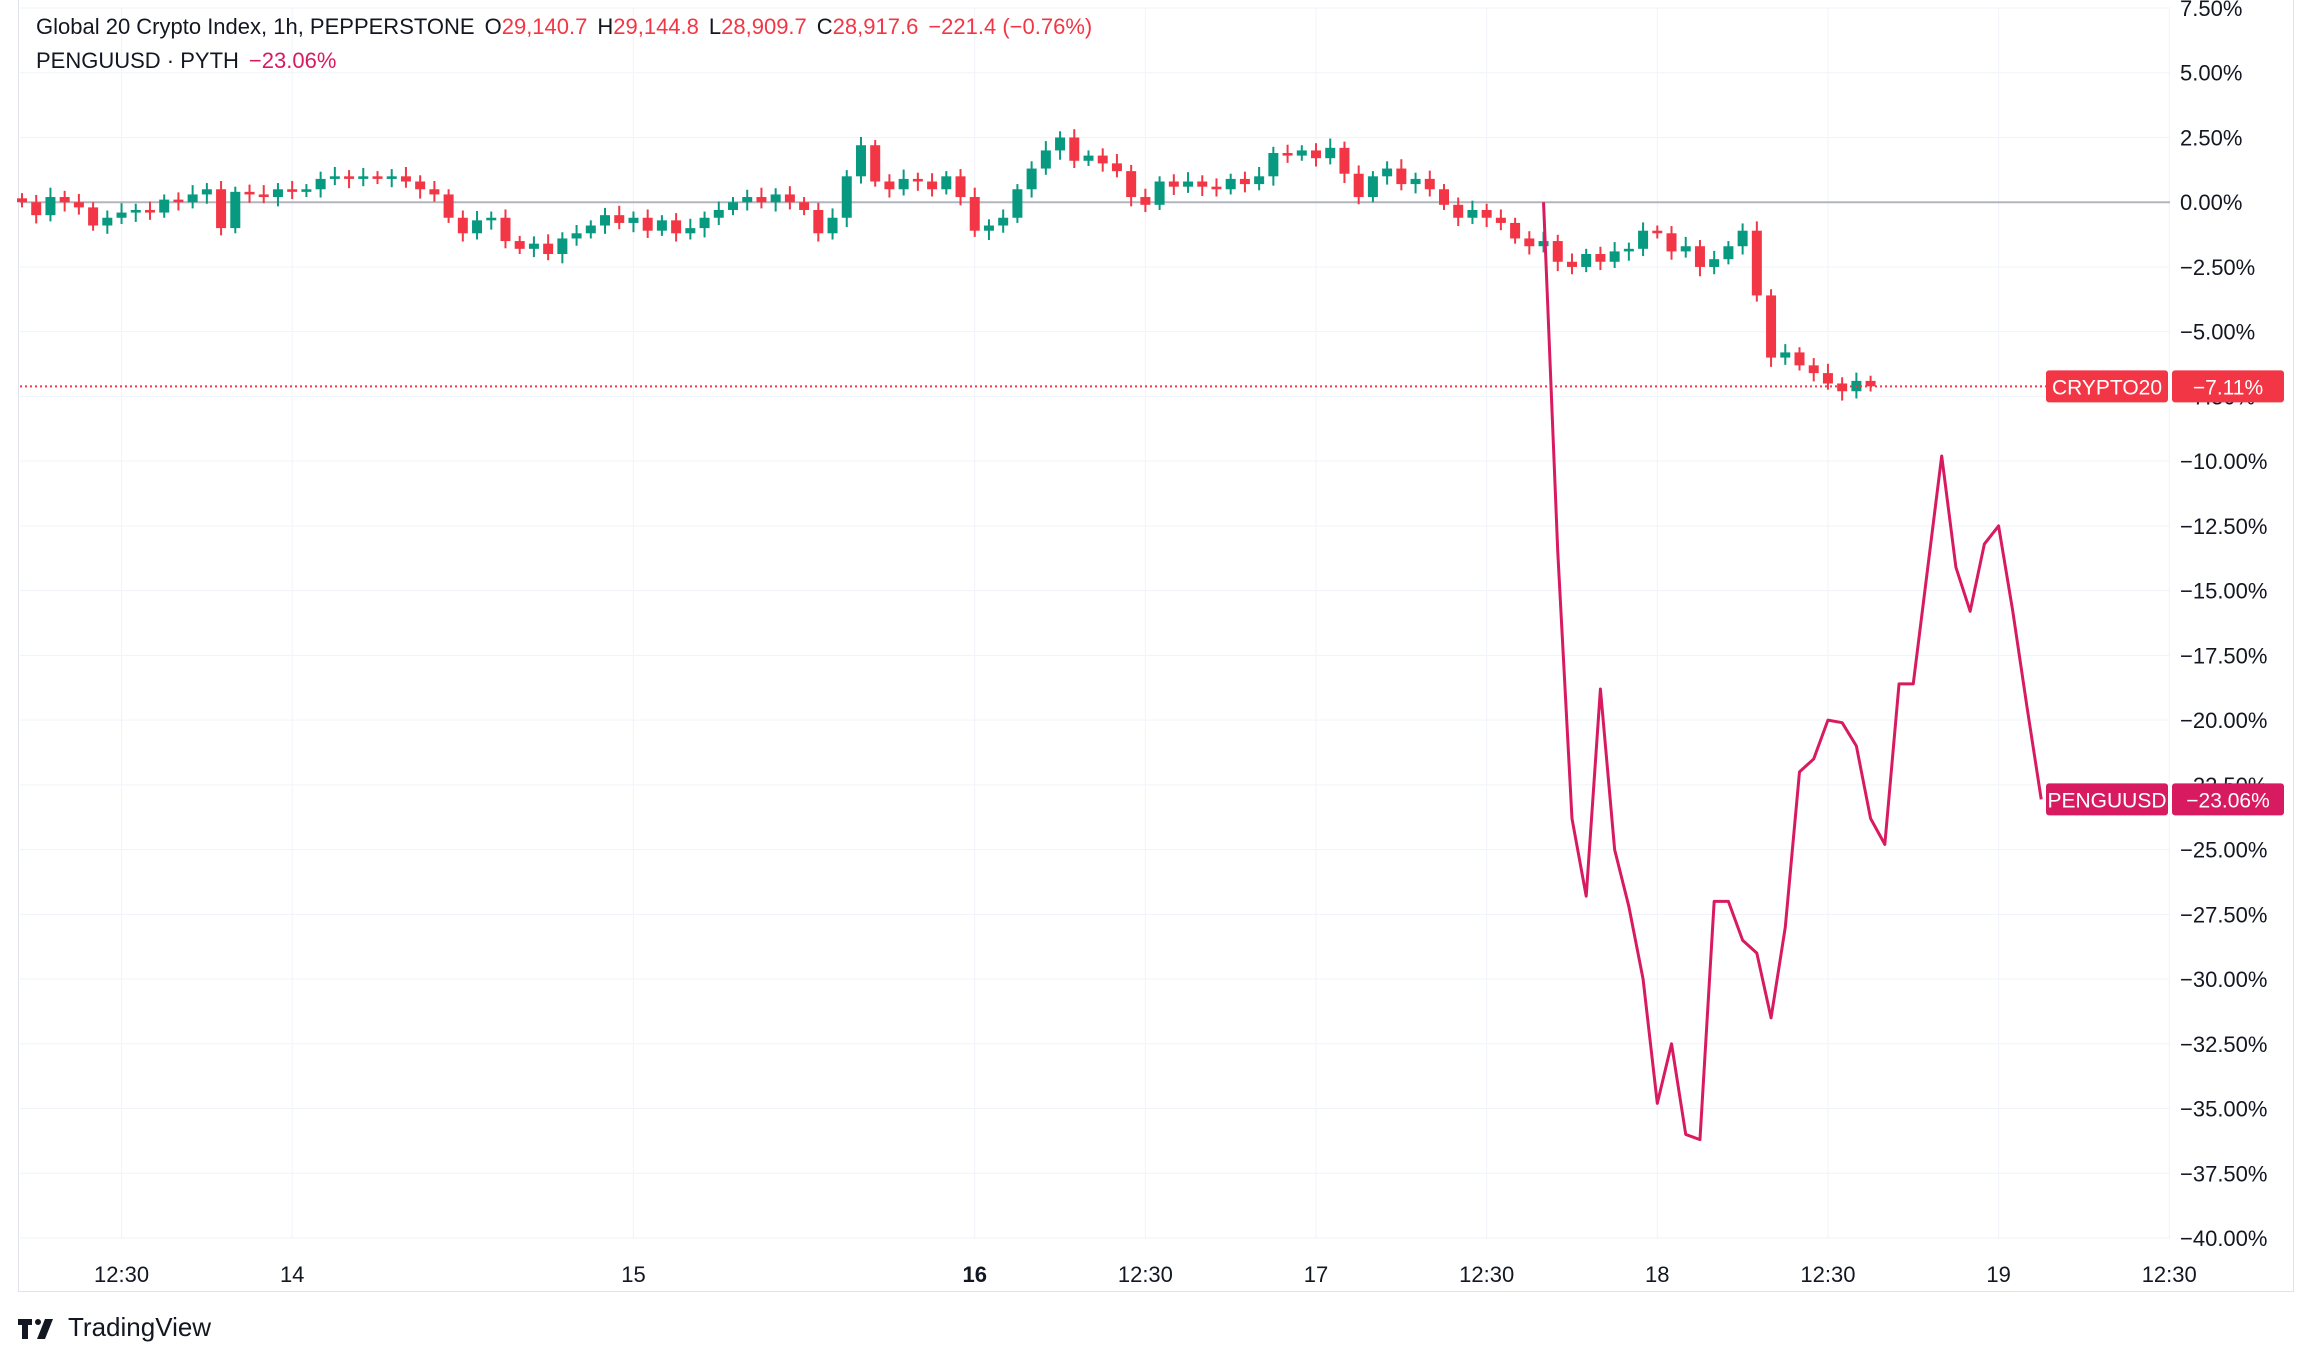 The width and height of the screenshot is (2308, 1364). Describe the element at coordinates (140, 1327) in the screenshot. I see `tradingview-wordmark: TradingView` at that location.